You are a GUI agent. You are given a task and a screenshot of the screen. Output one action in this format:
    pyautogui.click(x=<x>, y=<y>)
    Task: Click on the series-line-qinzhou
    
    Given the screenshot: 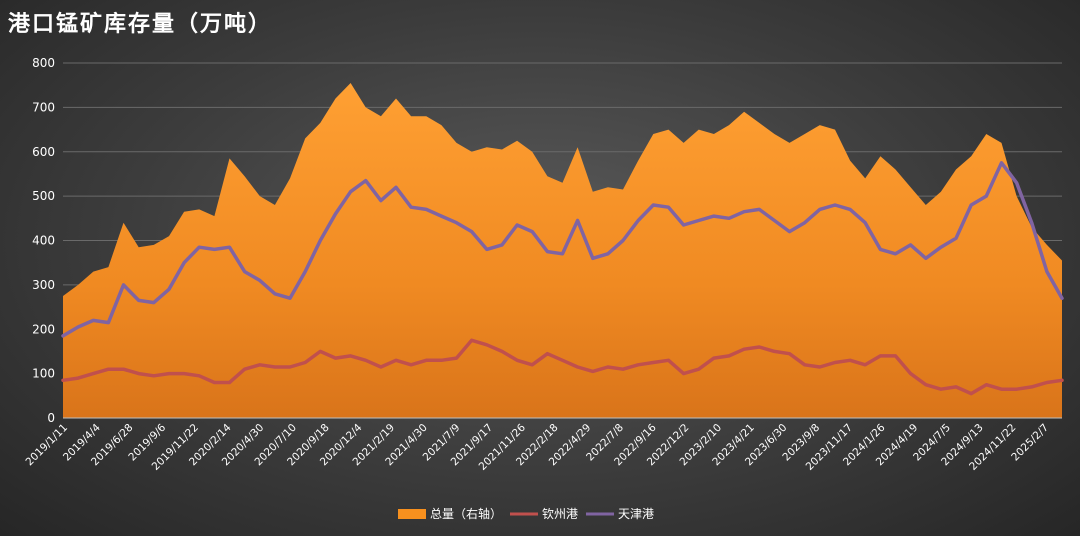 What is the action you would take?
    pyautogui.click(x=562, y=367)
    